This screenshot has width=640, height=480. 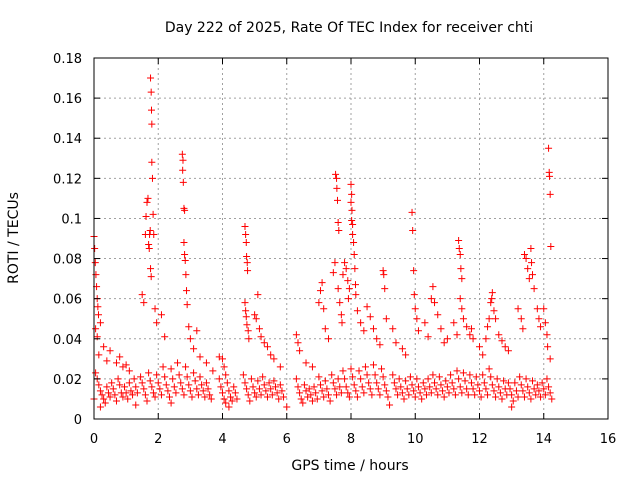 What do you see at coordinates (94, 439) in the screenshot?
I see `x-tick-label: 0` at bounding box center [94, 439].